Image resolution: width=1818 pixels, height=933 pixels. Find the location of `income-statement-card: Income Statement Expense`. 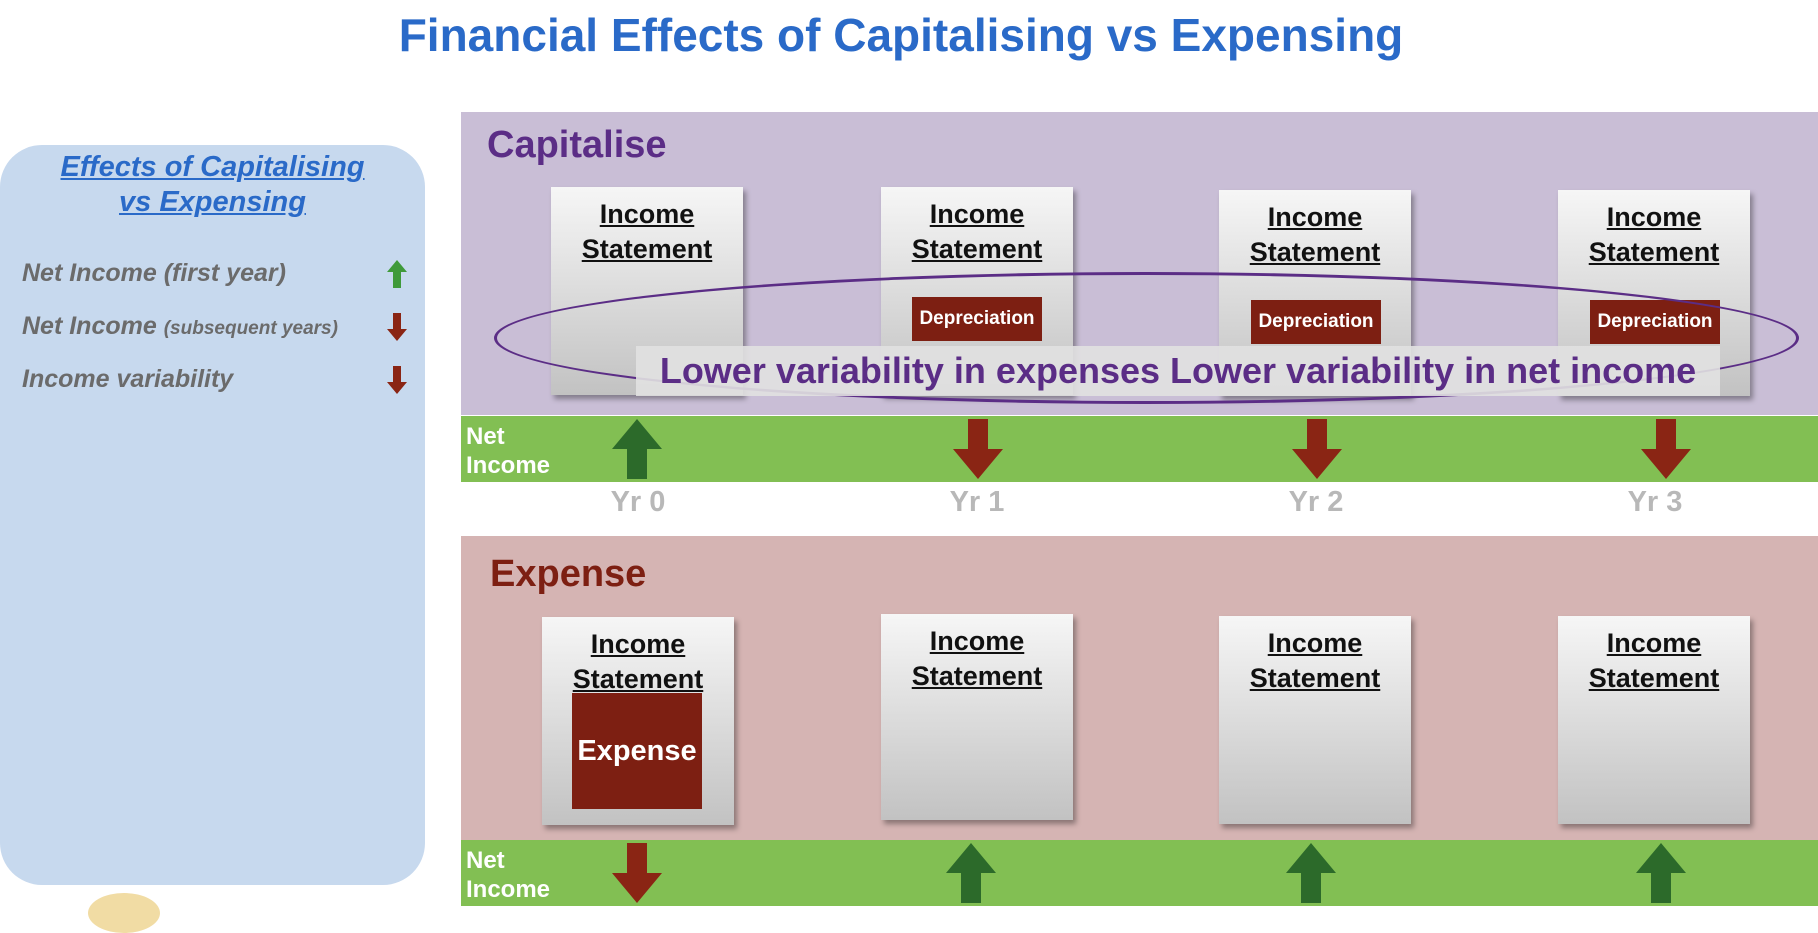

income-statement-card: Income Statement Expense is located at coordinates (638, 721).